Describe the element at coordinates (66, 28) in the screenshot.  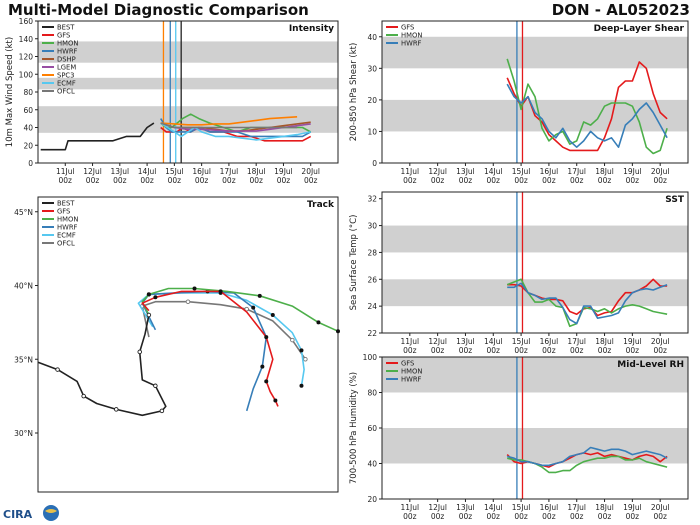
I see `legend-label: BEST` at that location.